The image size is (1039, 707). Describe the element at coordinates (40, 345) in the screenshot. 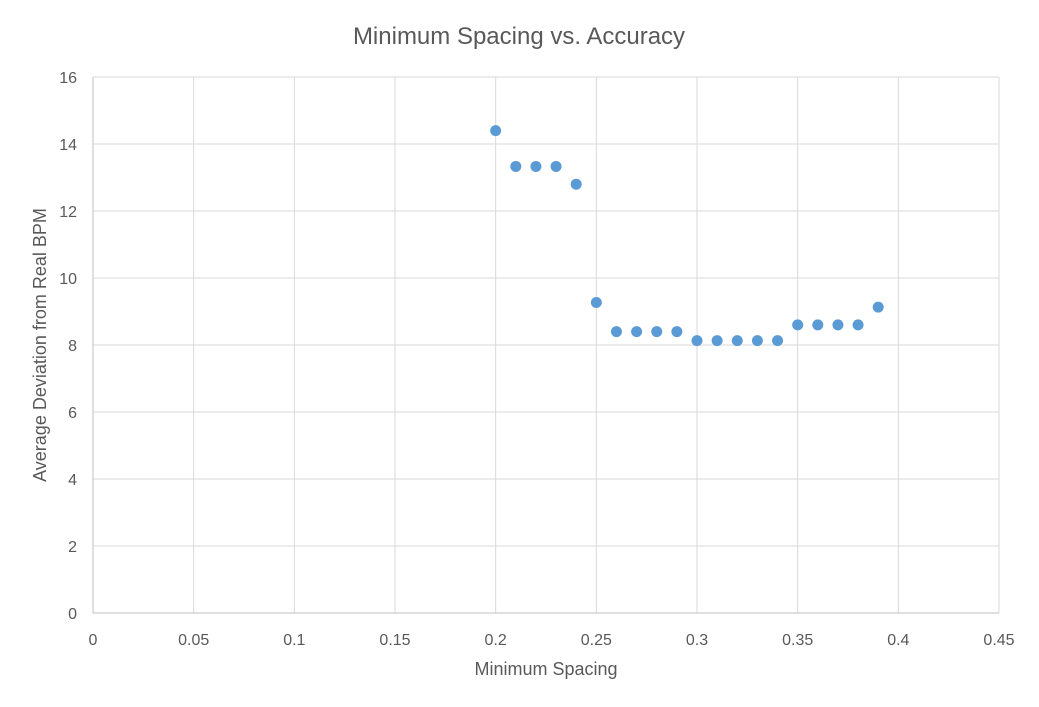

I see `y-axis-label: Average Deviation from Real BPM` at that location.